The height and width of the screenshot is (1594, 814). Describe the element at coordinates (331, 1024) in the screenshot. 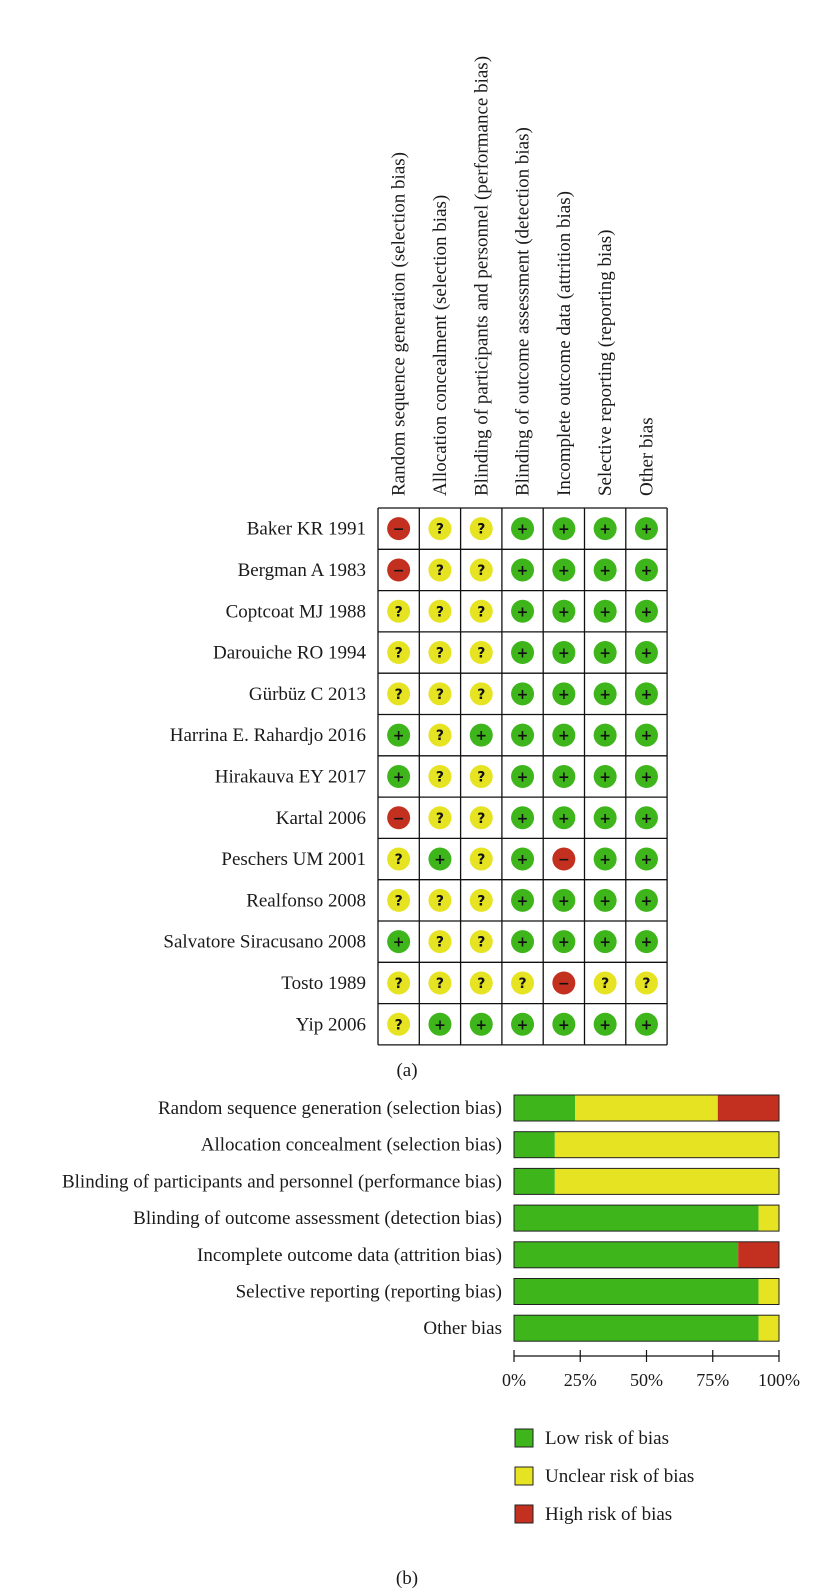

I see `study-label: Yip 2006` at that location.